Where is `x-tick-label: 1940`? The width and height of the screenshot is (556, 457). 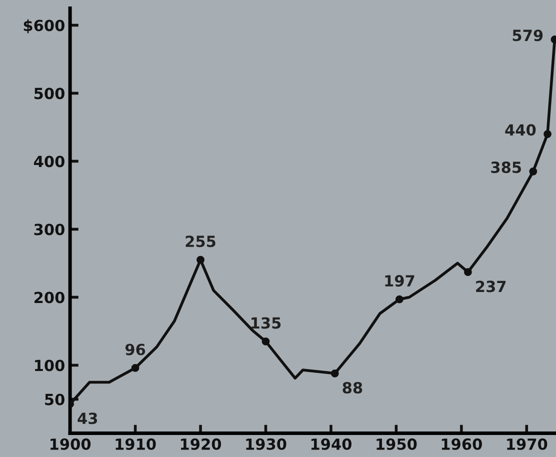
x-tick-label: 1940 is located at coordinates (331, 444).